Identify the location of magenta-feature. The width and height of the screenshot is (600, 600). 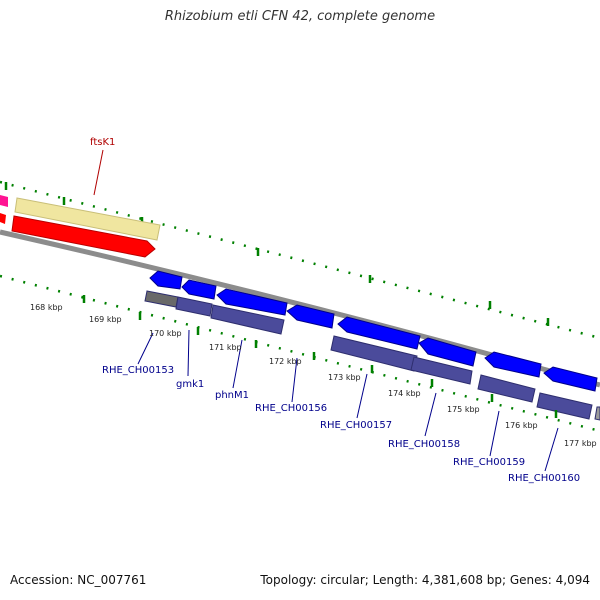
(4, 201).